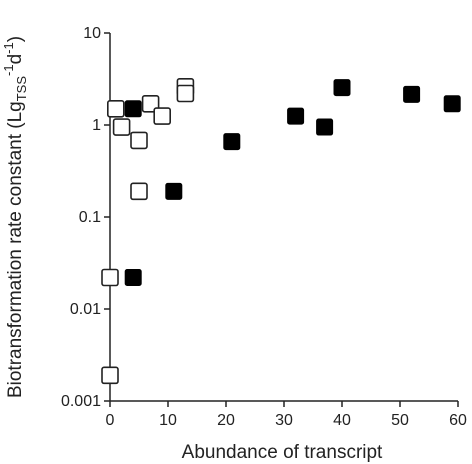 This screenshot has height=464, width=472. Describe the element at coordinates (110, 420) in the screenshot. I see `x-tick-label: 0` at that location.